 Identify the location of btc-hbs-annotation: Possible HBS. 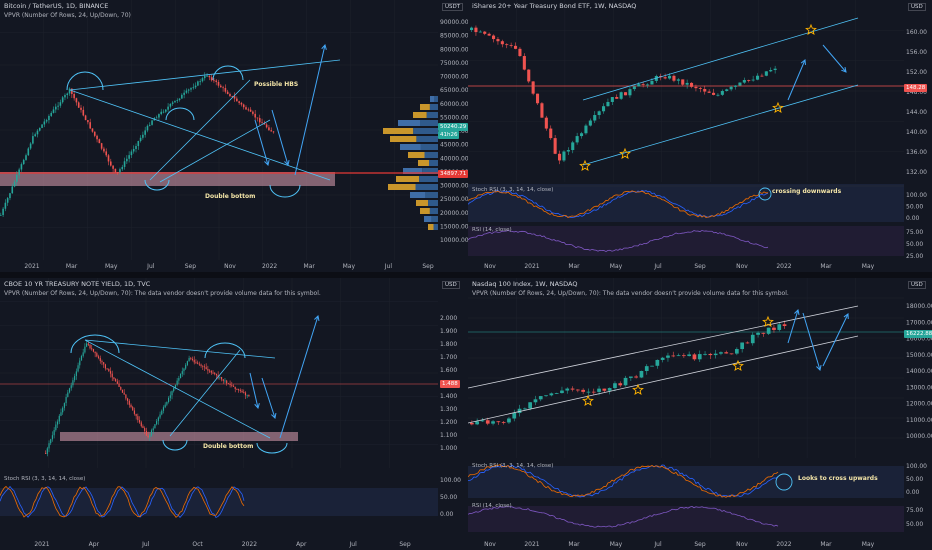
(276, 84).